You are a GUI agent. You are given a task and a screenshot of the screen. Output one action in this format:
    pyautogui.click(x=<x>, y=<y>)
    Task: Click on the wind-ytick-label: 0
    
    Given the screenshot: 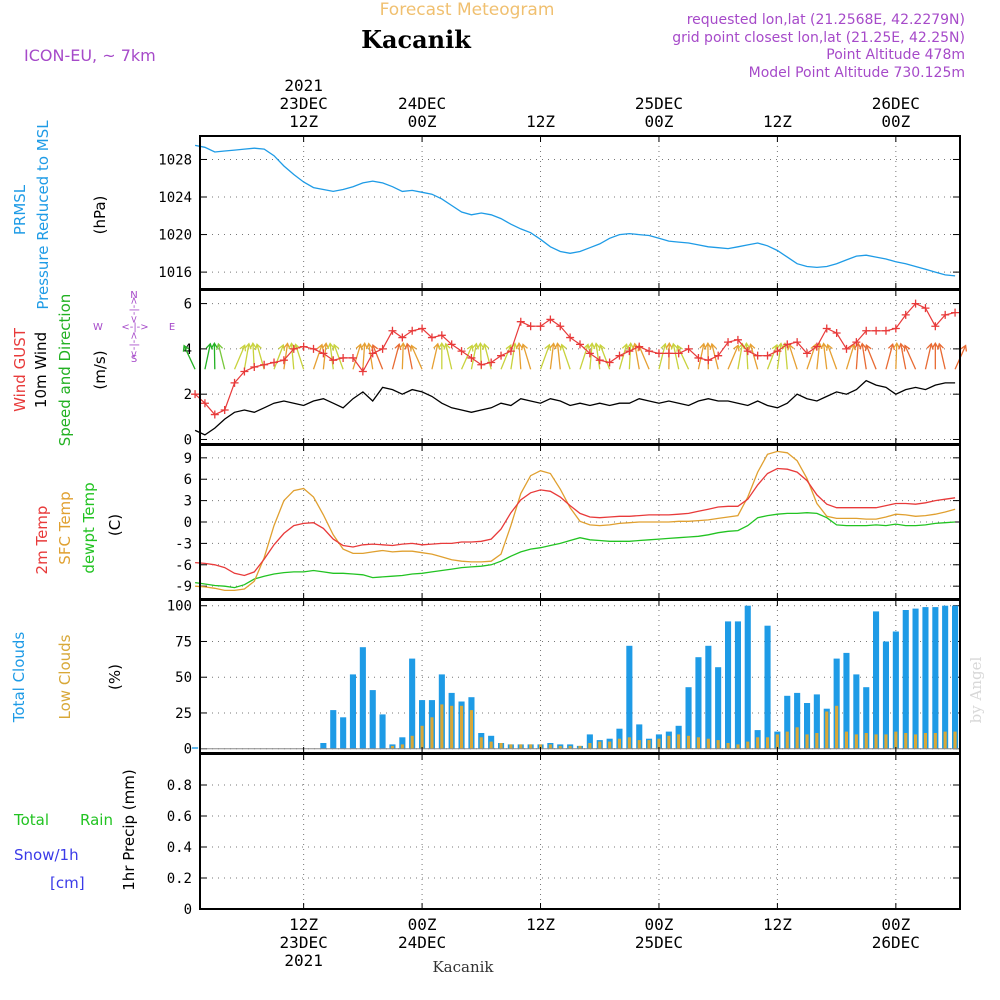 What is the action you would take?
    pyautogui.click(x=188, y=440)
    